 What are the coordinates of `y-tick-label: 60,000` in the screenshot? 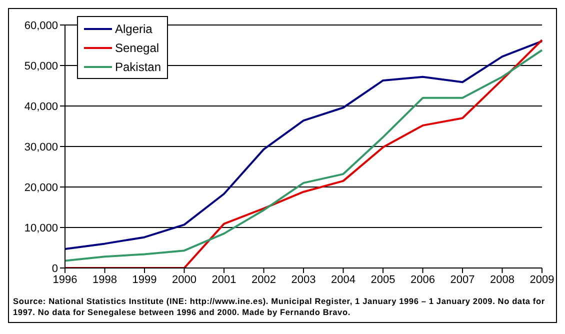 It's located at (41, 26).